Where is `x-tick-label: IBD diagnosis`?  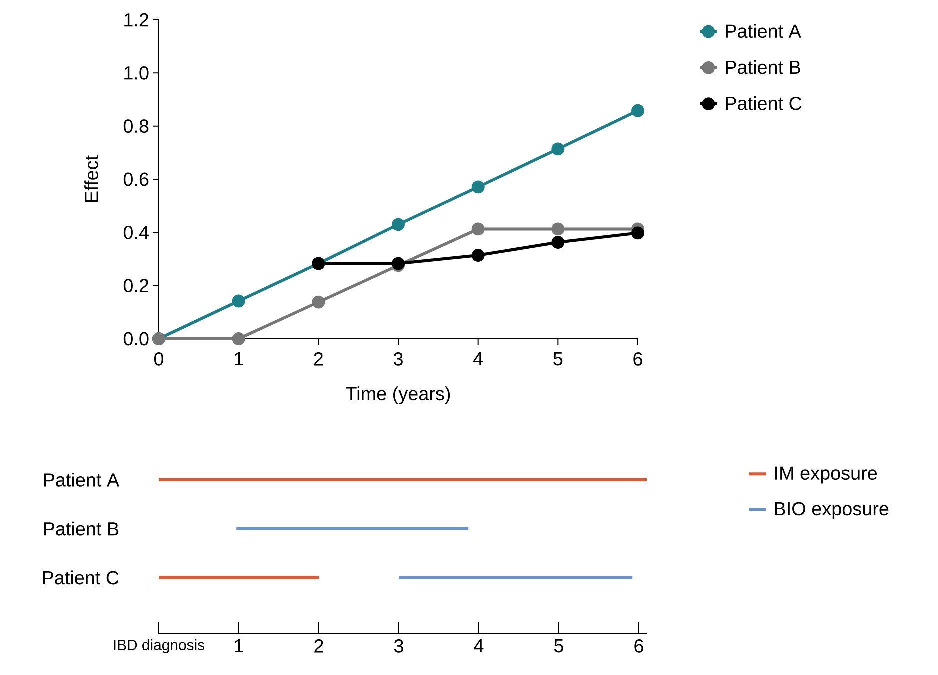 x-tick-label: IBD diagnosis is located at coordinates (159, 647).